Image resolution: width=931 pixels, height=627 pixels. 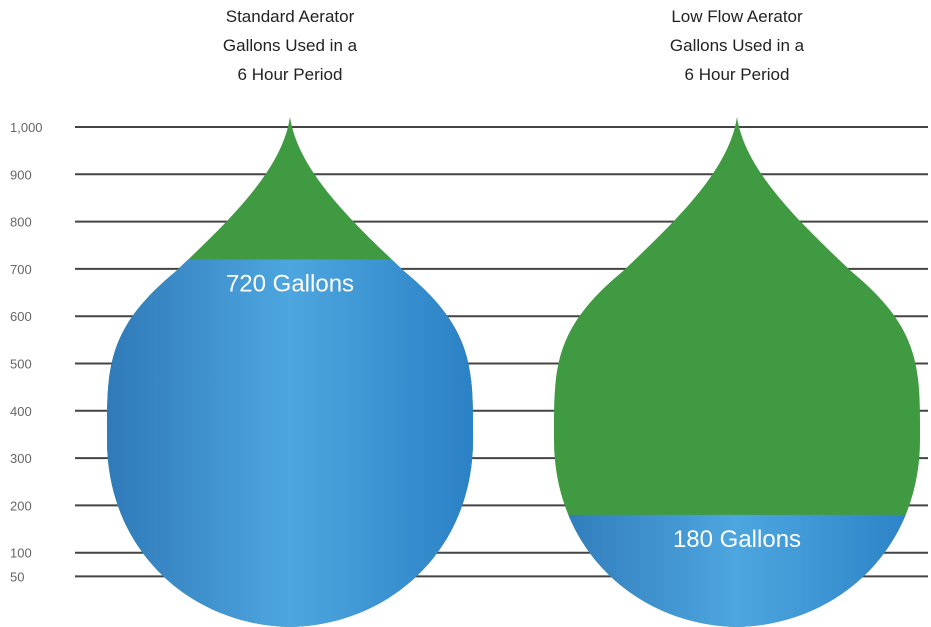 What do you see at coordinates (26, 127) in the screenshot?
I see `y-tick-label: 1,000` at bounding box center [26, 127].